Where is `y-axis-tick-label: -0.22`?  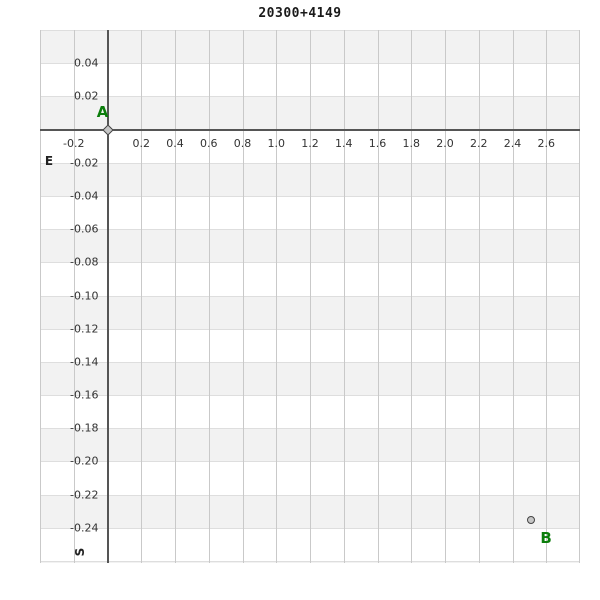 y-axis-tick-label: -0.22 is located at coordinates (84, 495).